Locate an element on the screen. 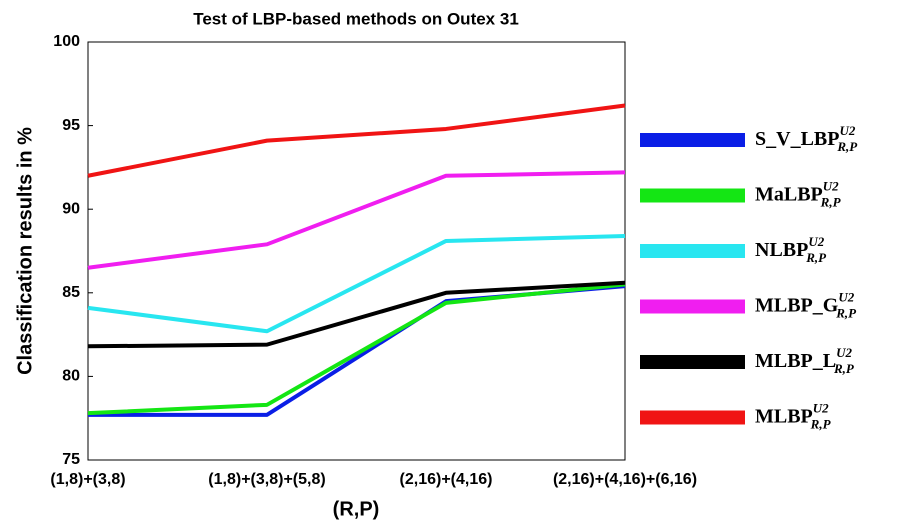 The image size is (911, 528). x-tick-label: (1,8)+(3,8) is located at coordinates (87, 479).